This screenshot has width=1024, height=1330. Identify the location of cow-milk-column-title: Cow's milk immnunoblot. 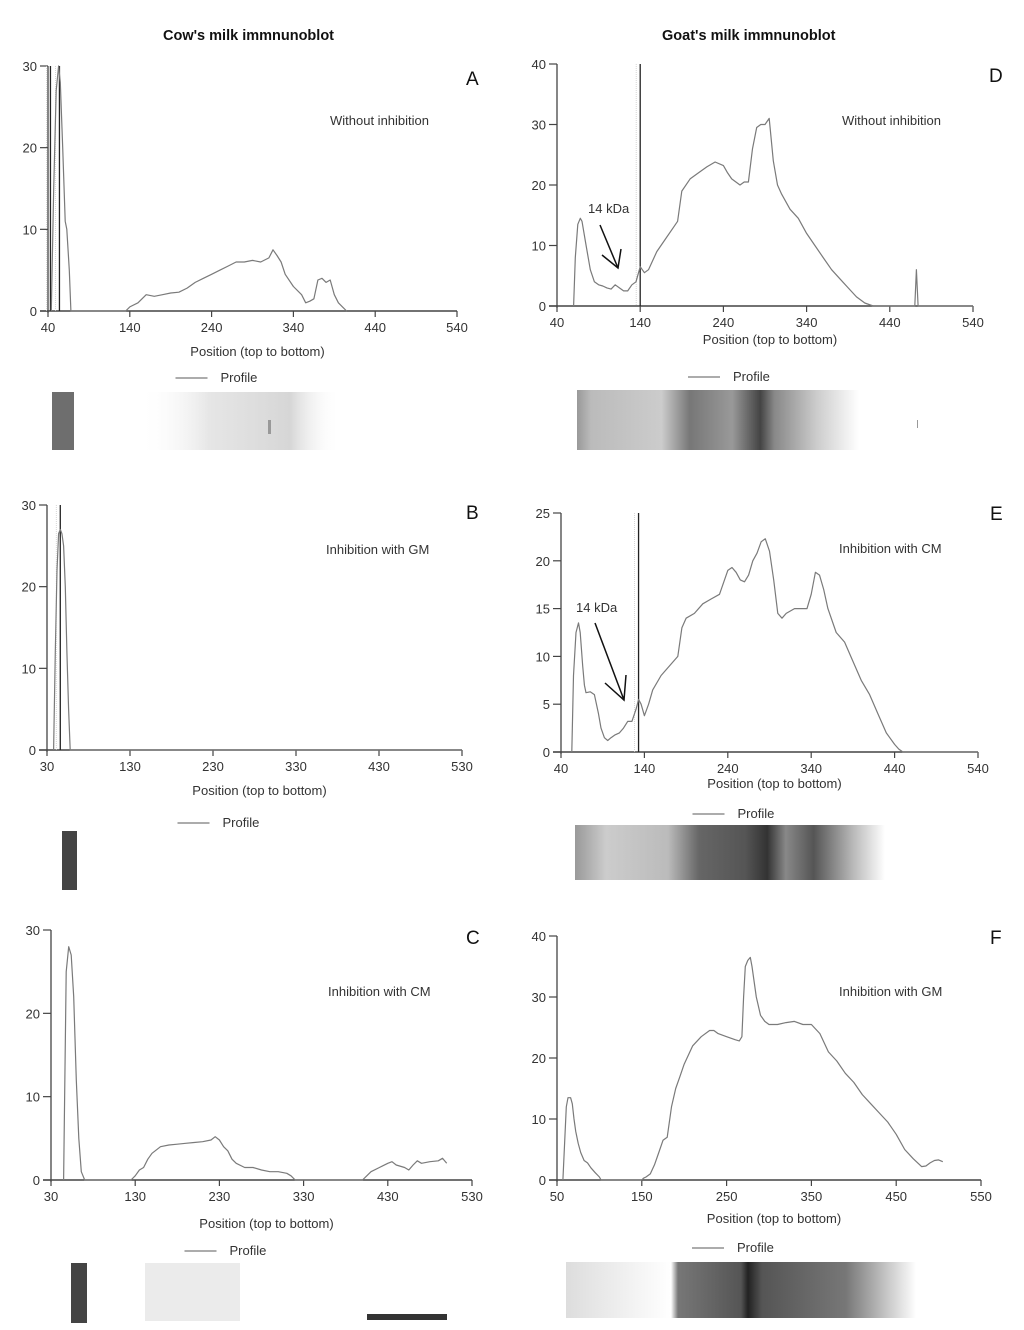
(249, 36).